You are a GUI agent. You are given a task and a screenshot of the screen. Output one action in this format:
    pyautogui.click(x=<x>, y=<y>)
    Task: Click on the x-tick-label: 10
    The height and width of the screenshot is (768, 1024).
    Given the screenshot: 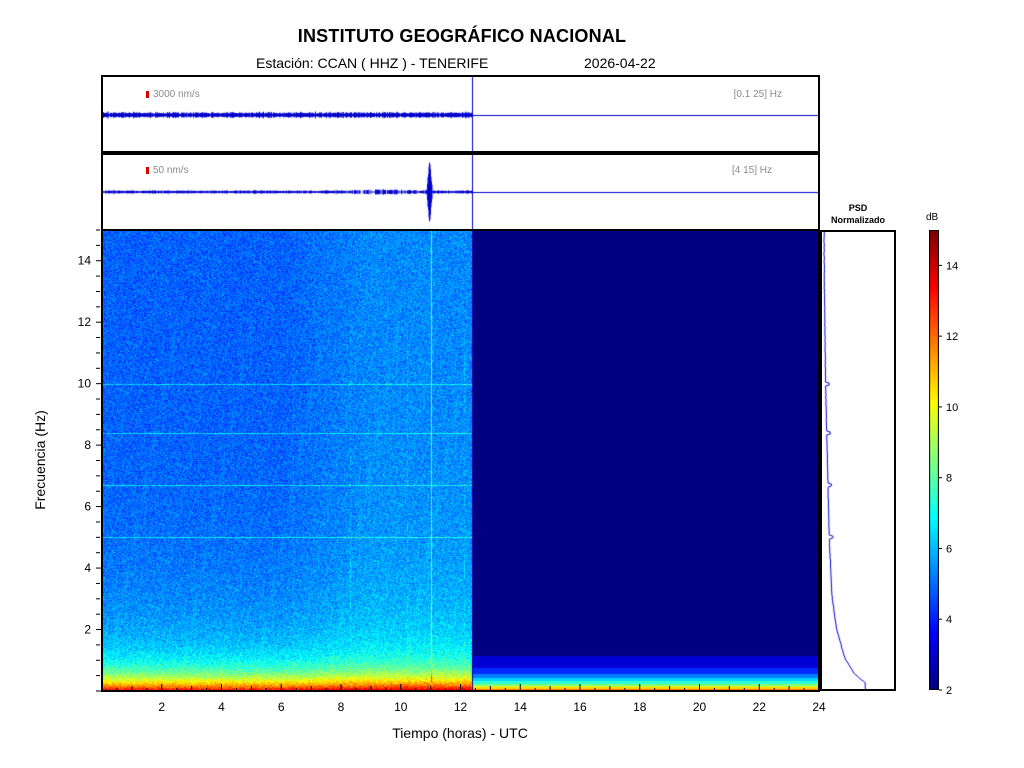 What is the action you would take?
    pyautogui.click(x=401, y=707)
    